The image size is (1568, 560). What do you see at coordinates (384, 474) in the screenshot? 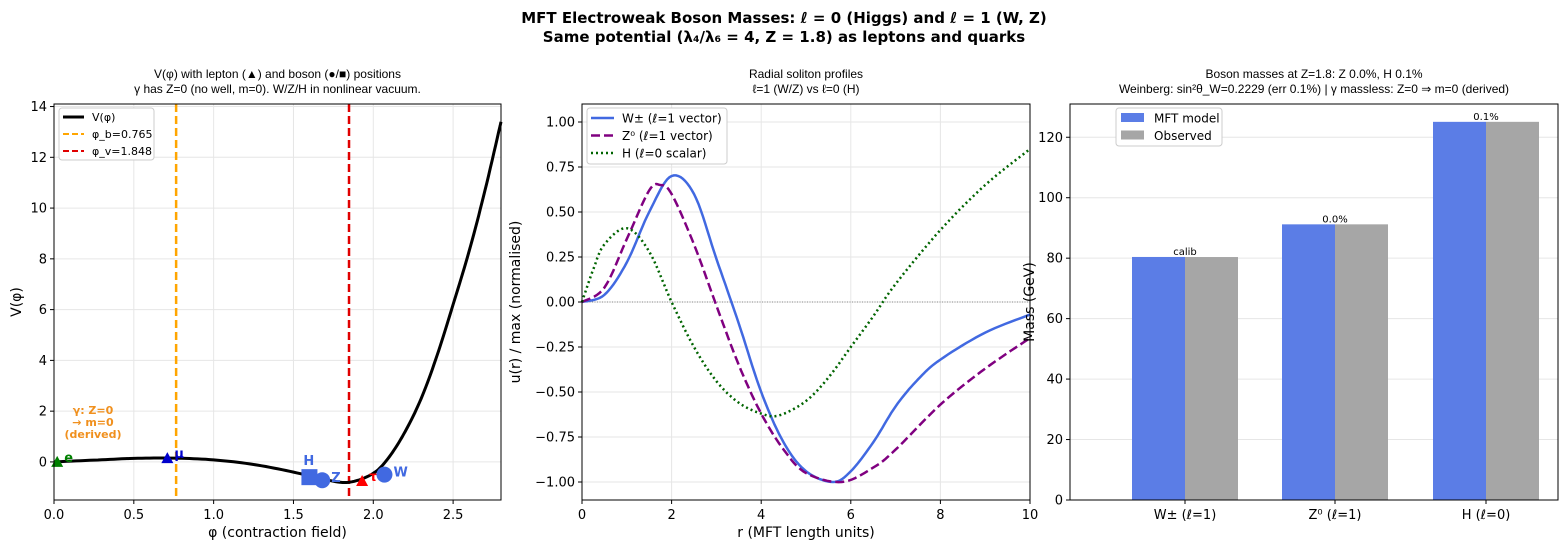
I see `marker-W` at bounding box center [384, 474].